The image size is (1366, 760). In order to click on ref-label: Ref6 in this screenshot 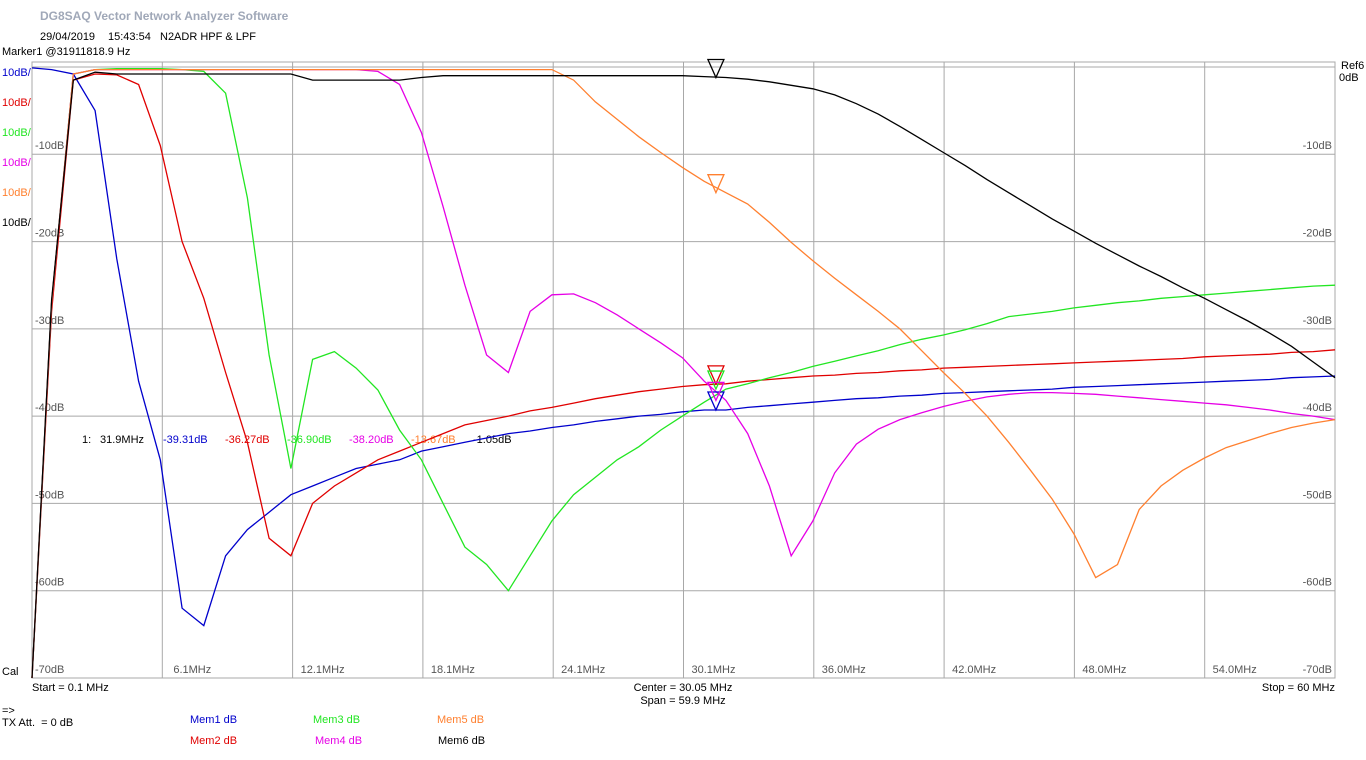, I will do `click(1352, 66)`.